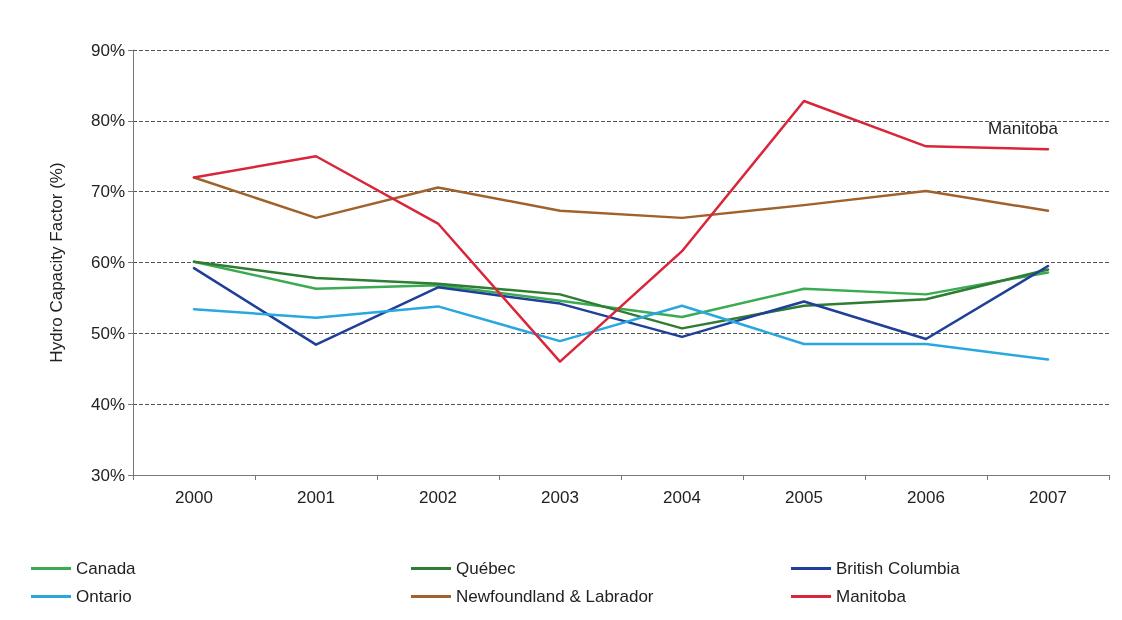 Image resolution: width=1122 pixels, height=620 pixels. Describe the element at coordinates (486, 568) in the screenshot. I see `legend-label: Québec` at that location.